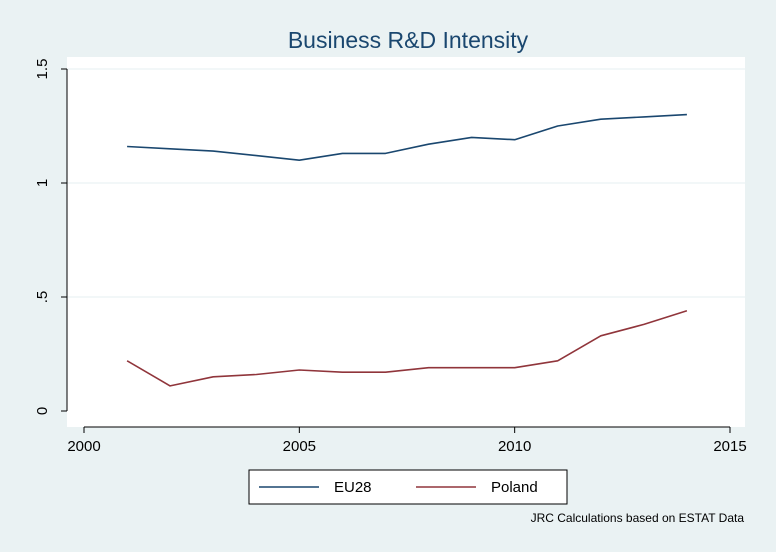 The width and height of the screenshot is (776, 552). What do you see at coordinates (638, 518) in the screenshot?
I see `source-note: JRC Calculations based on ESTAT Data` at bounding box center [638, 518].